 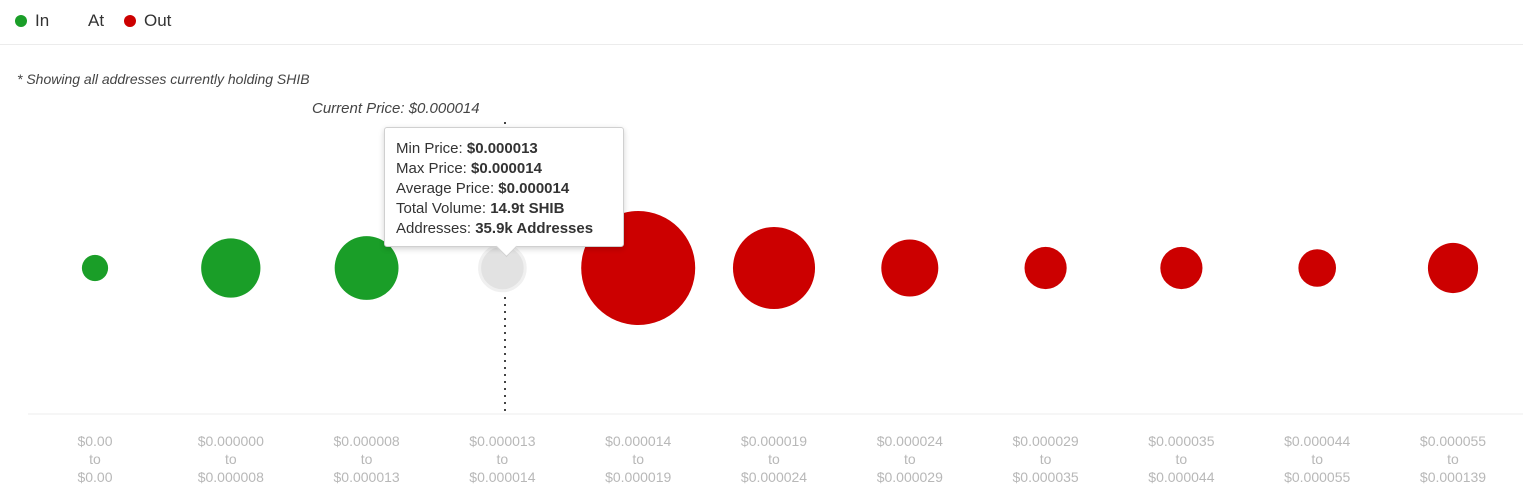 I want to click on legend-item-out: Out, so click(x=147, y=21).